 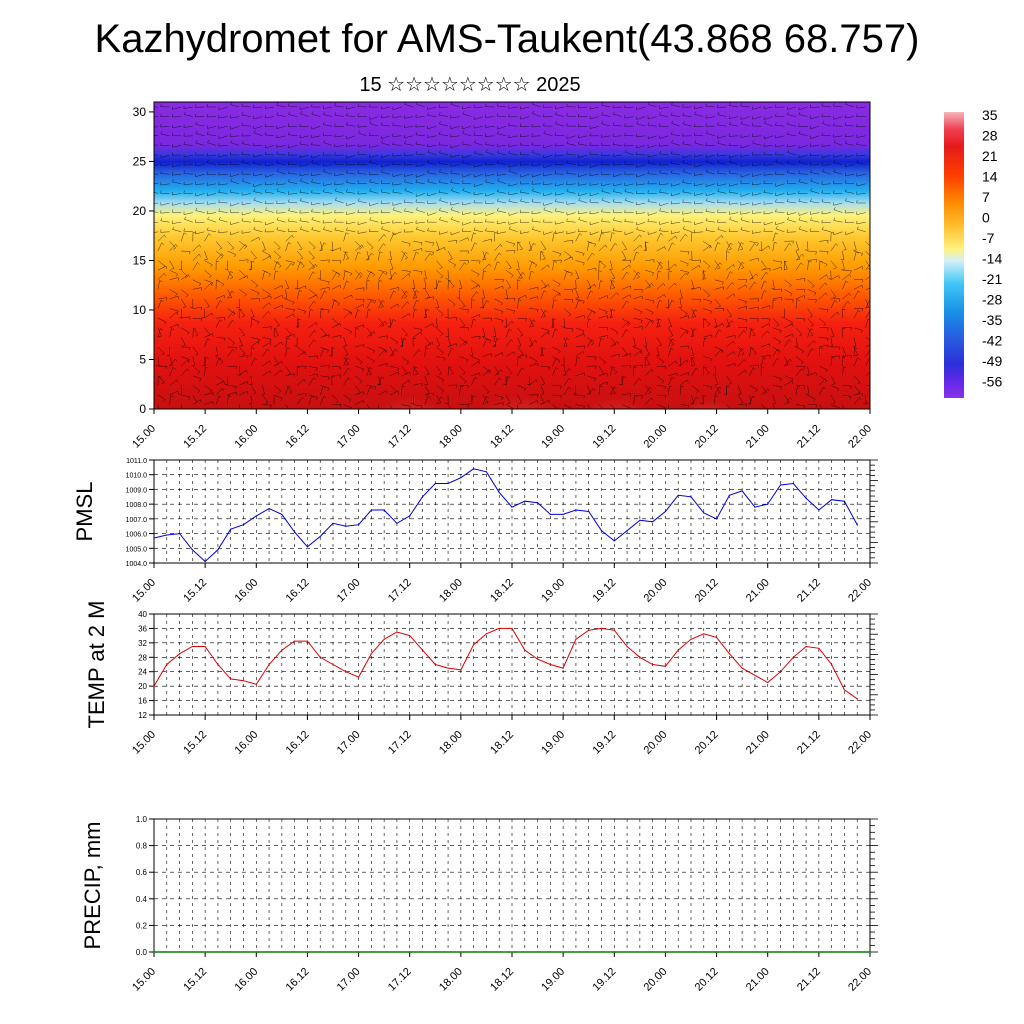 What do you see at coordinates (195, 591) in the screenshot?
I see `x-tick-label: 15.12` at bounding box center [195, 591].